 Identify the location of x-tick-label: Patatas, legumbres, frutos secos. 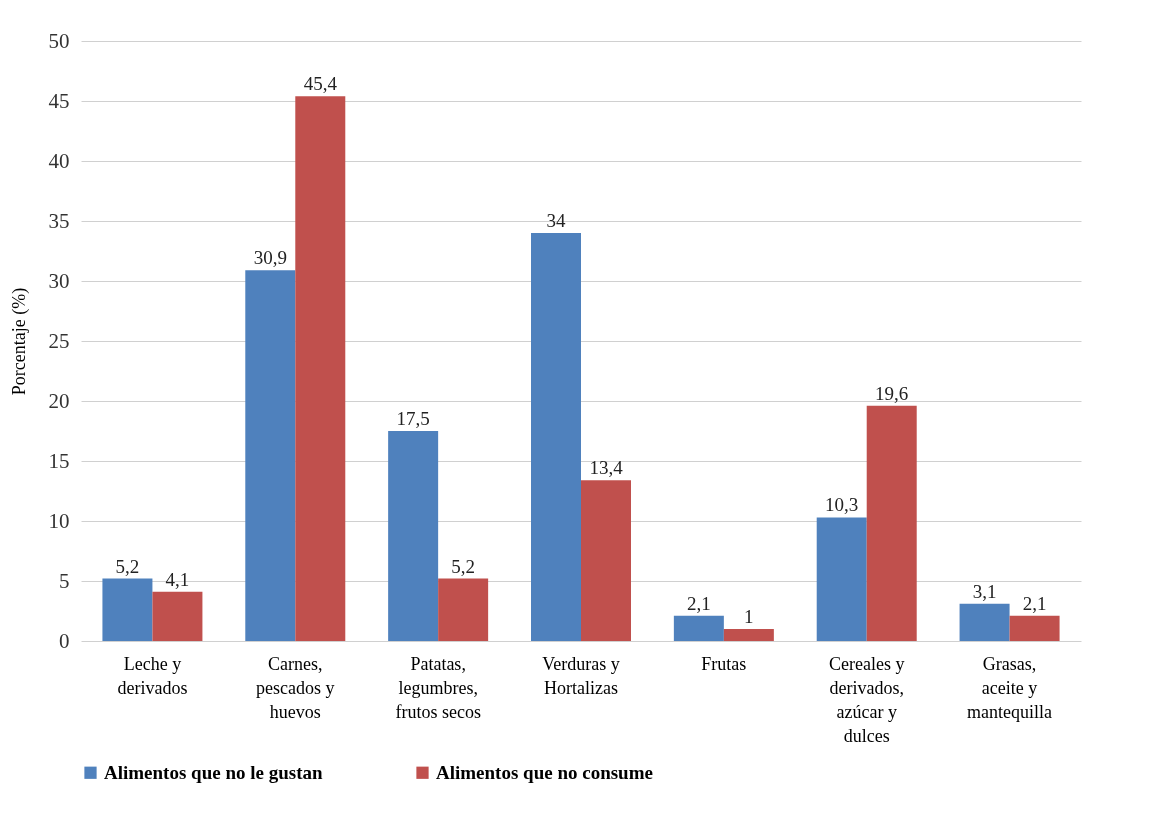
(438, 687).